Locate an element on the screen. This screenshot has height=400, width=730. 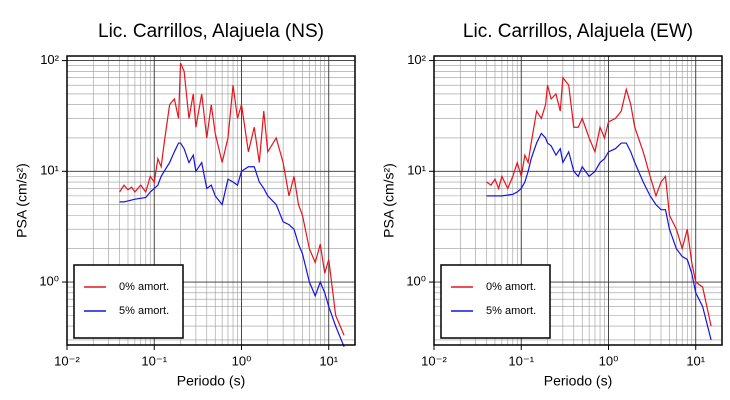
chart-title: Lic. Carrillos, Alajuela (EW) is located at coordinates (578, 31).